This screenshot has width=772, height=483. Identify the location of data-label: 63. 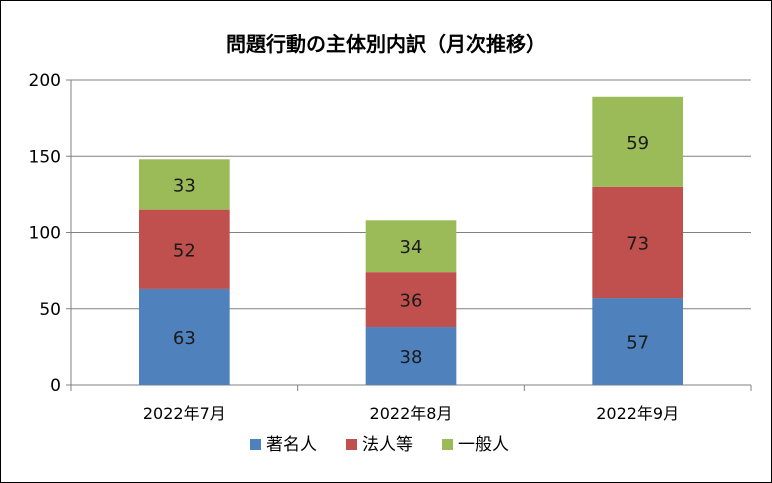
(184, 338).